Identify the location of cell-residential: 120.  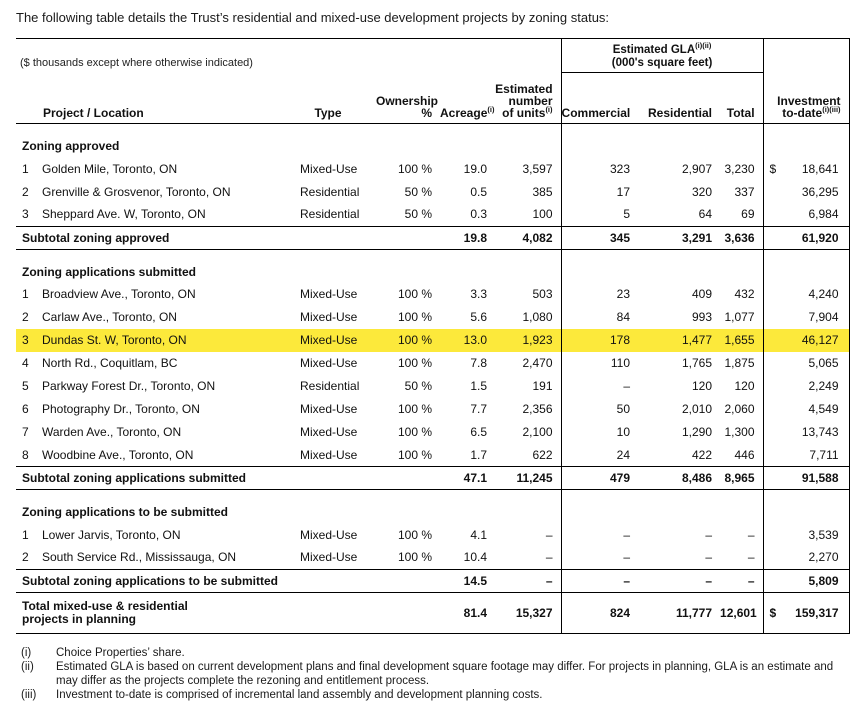
(702, 386).